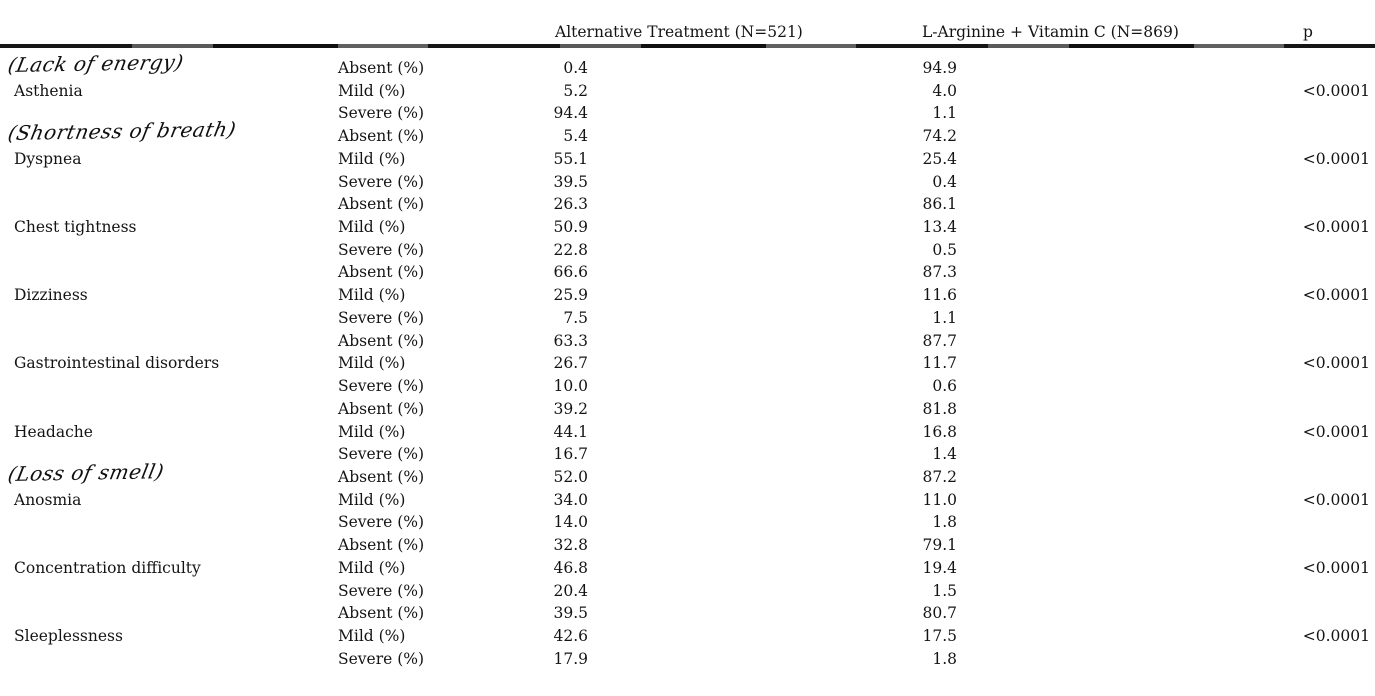  What do you see at coordinates (939, 567) in the screenshot?
I see `larg-value-cell: 19.4` at bounding box center [939, 567].